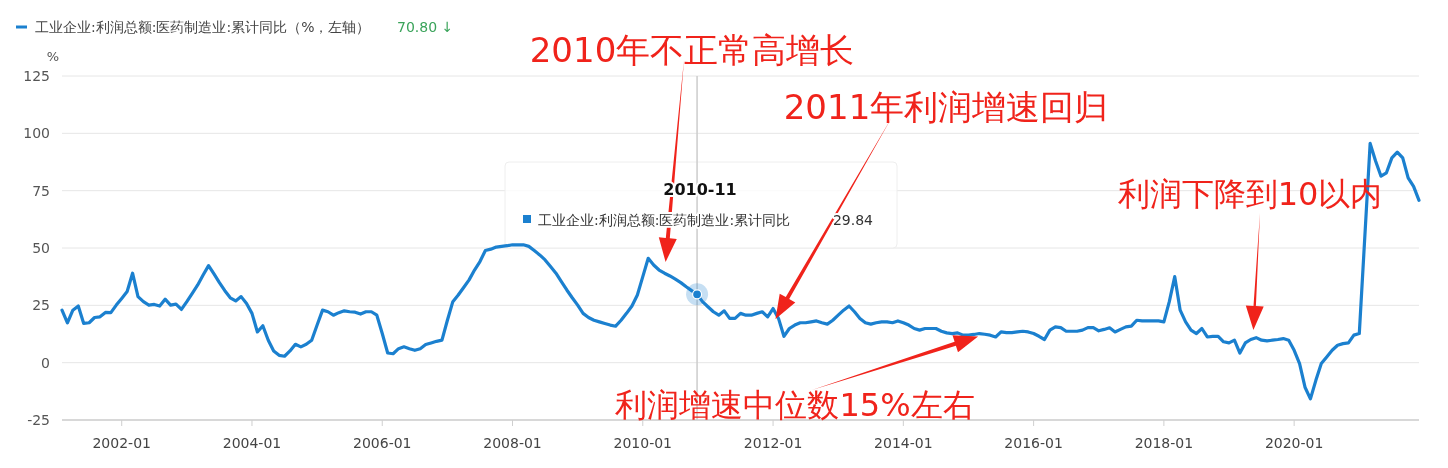  I want to click on x-tick-label: 2004-01, so click(252, 443).